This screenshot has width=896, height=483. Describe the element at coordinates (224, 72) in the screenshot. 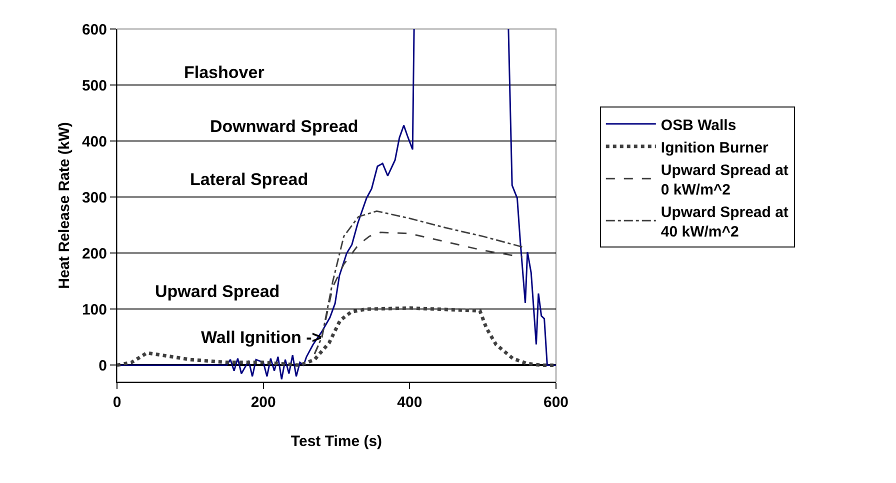

I see `annotation: Flashover` at that location.